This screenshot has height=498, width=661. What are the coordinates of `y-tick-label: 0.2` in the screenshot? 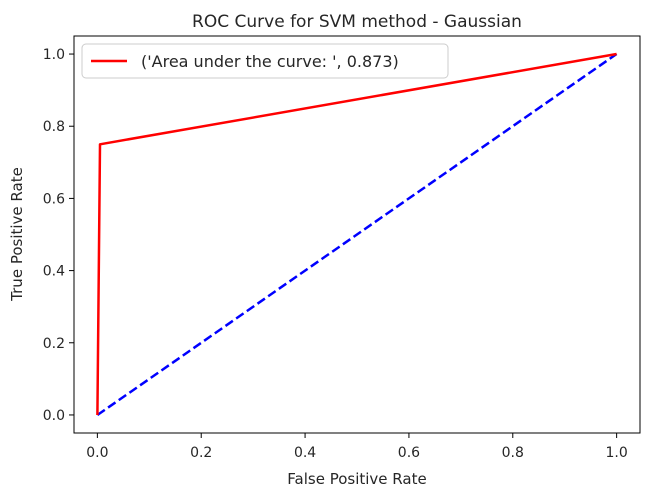 It's located at (54, 344).